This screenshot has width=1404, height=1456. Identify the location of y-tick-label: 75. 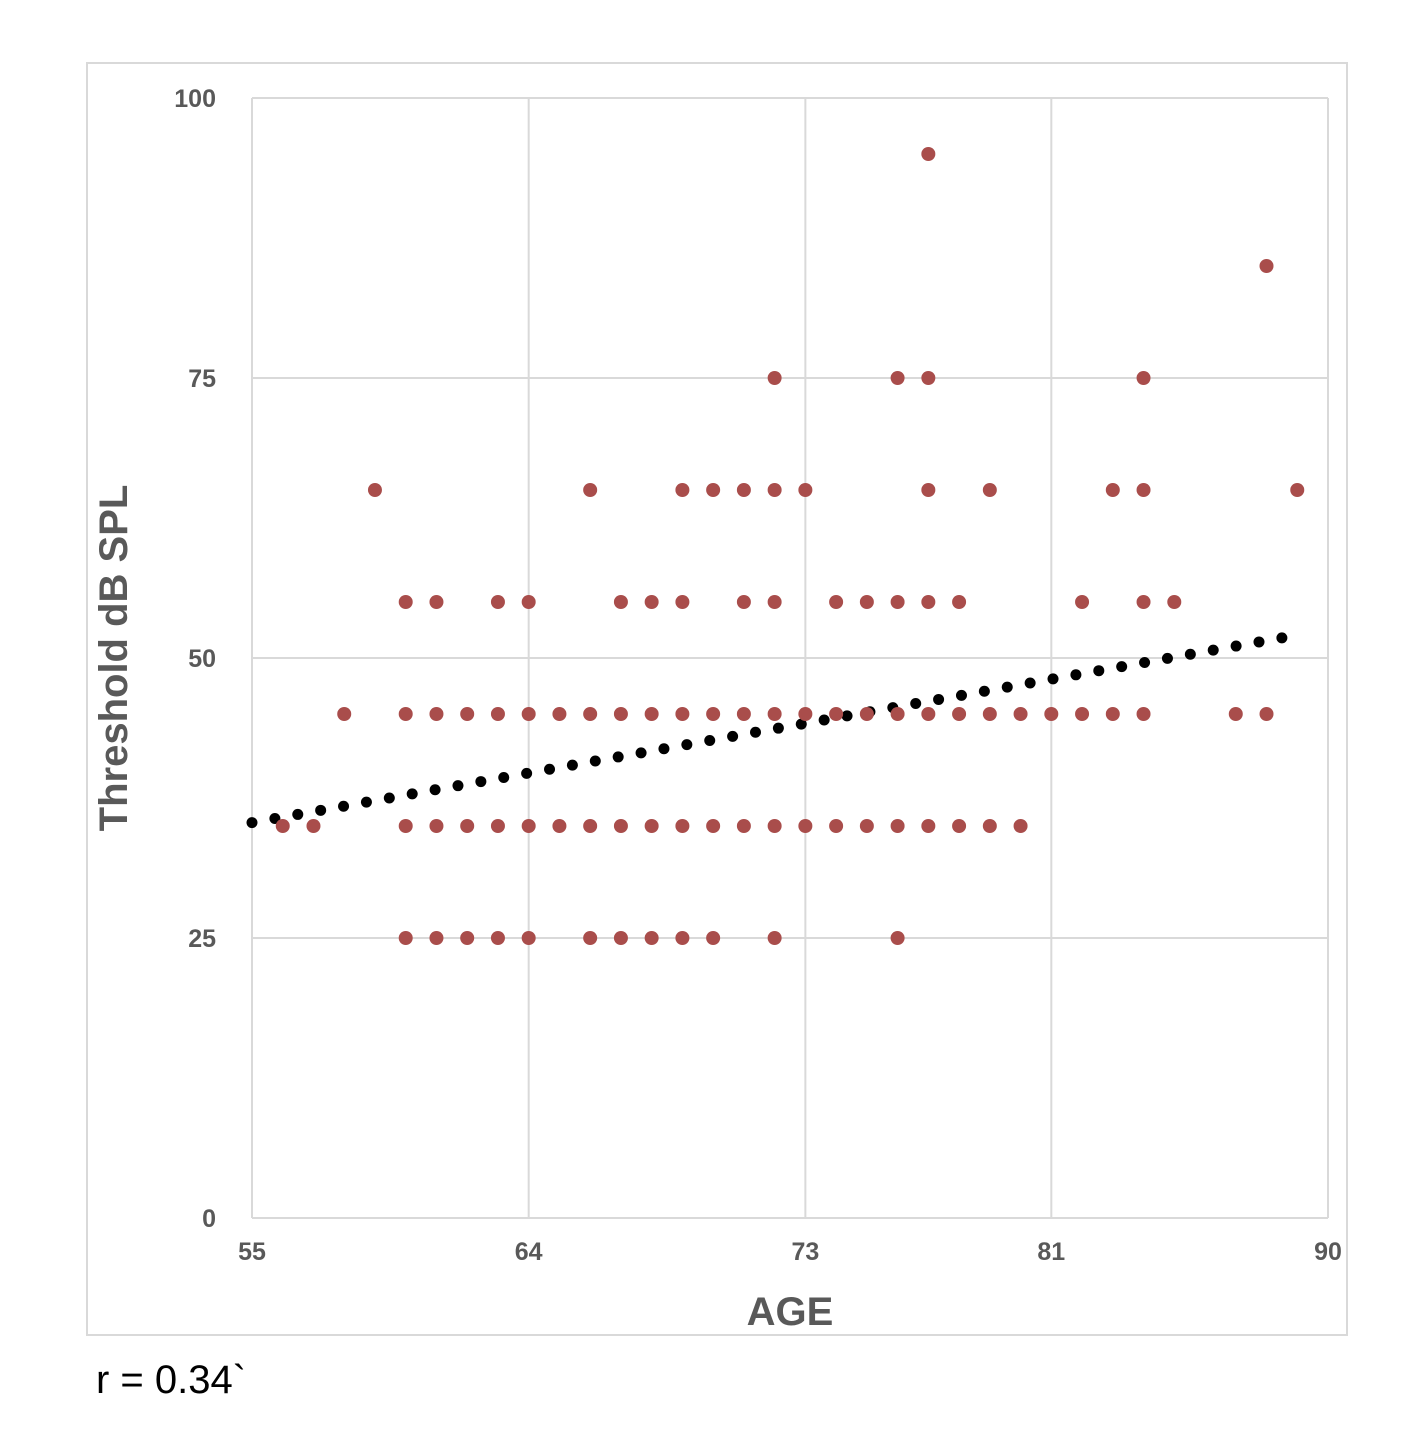
(202, 379).